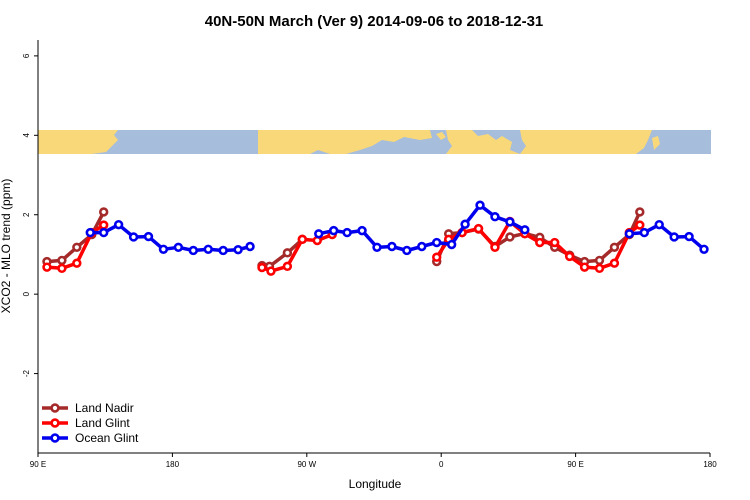  Describe the element at coordinates (55, 408) in the screenshot. I see `legend-marker-land-nadir` at that location.